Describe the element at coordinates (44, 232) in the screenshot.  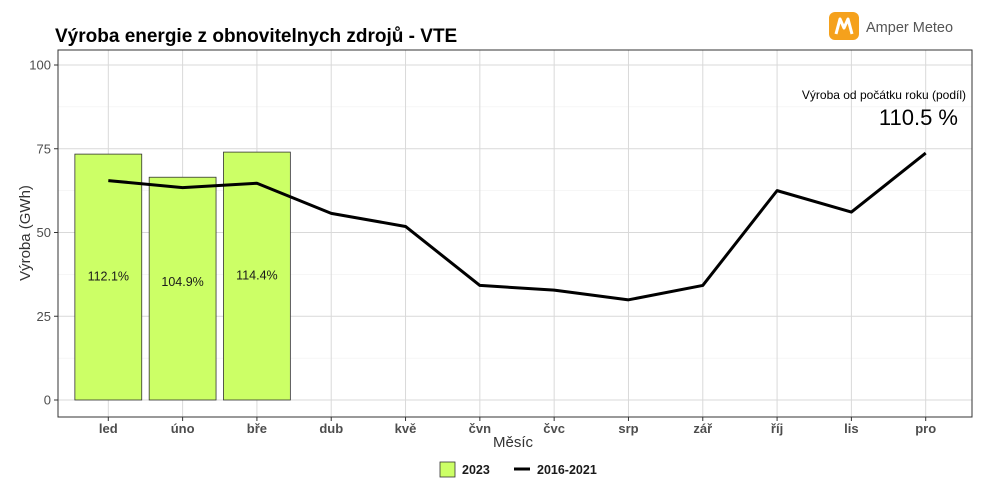
I see `y-tick-label: 50` at that location.